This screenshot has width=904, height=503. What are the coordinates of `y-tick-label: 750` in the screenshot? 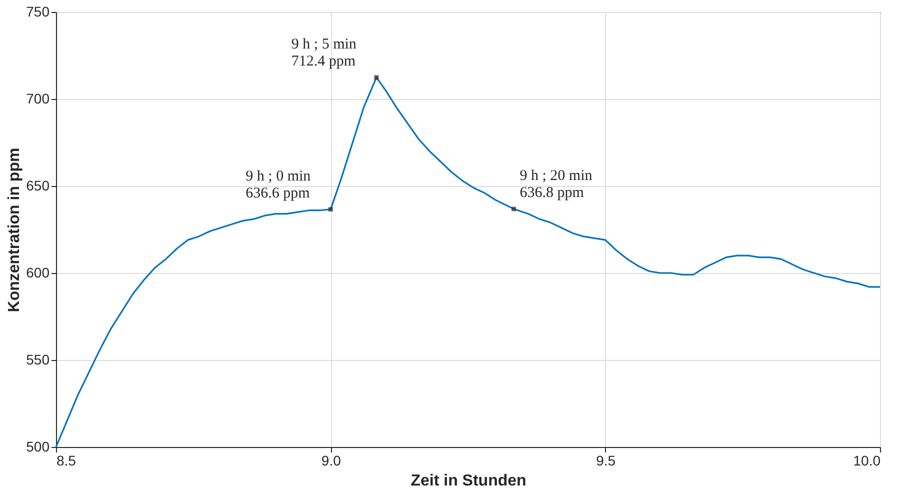 It's located at (38, 12).